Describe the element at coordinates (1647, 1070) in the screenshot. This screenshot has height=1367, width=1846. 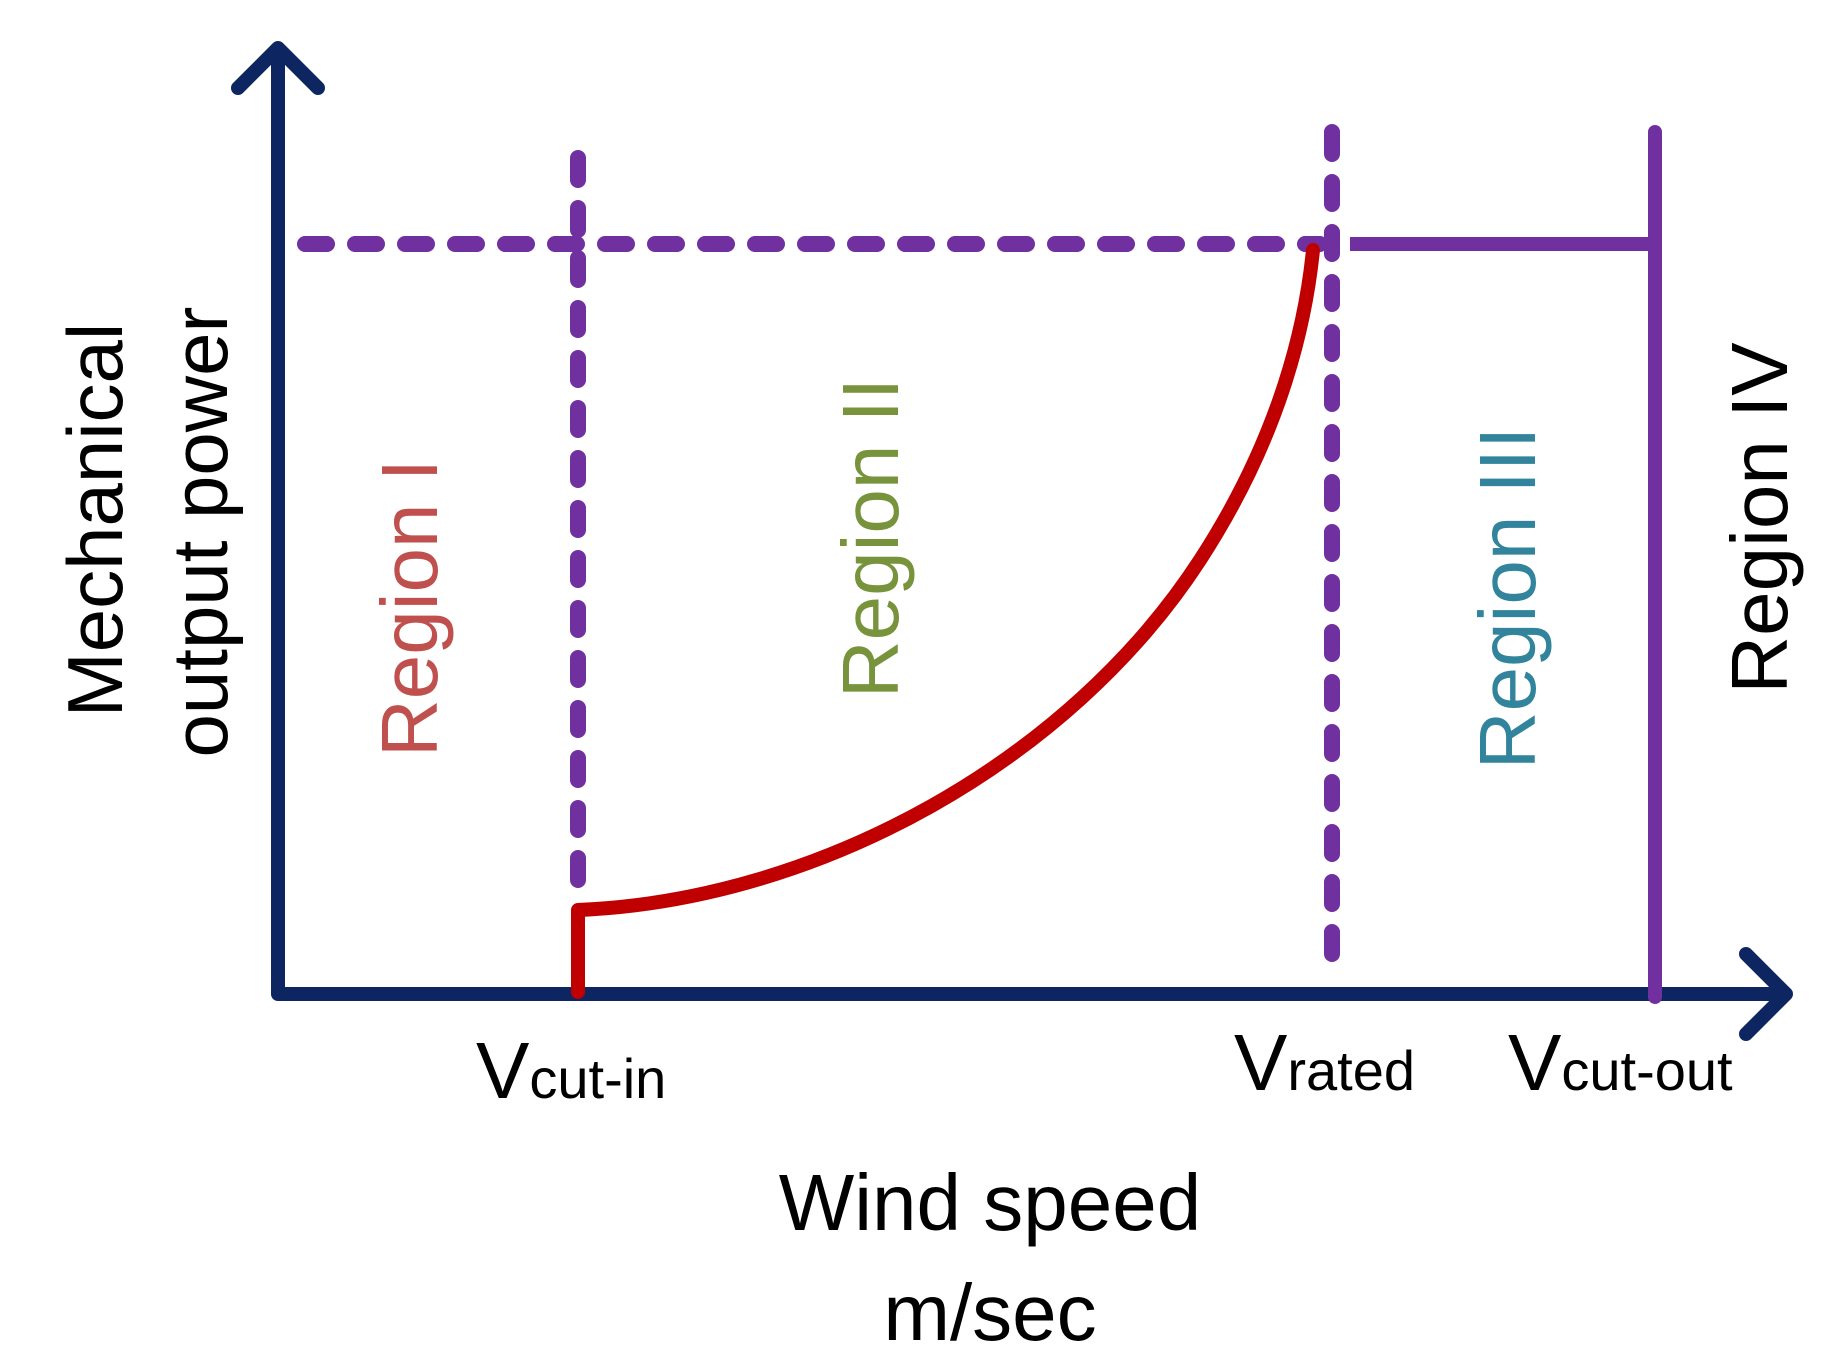
I see `cut-out-speed-subscript: cut-out` at that location.